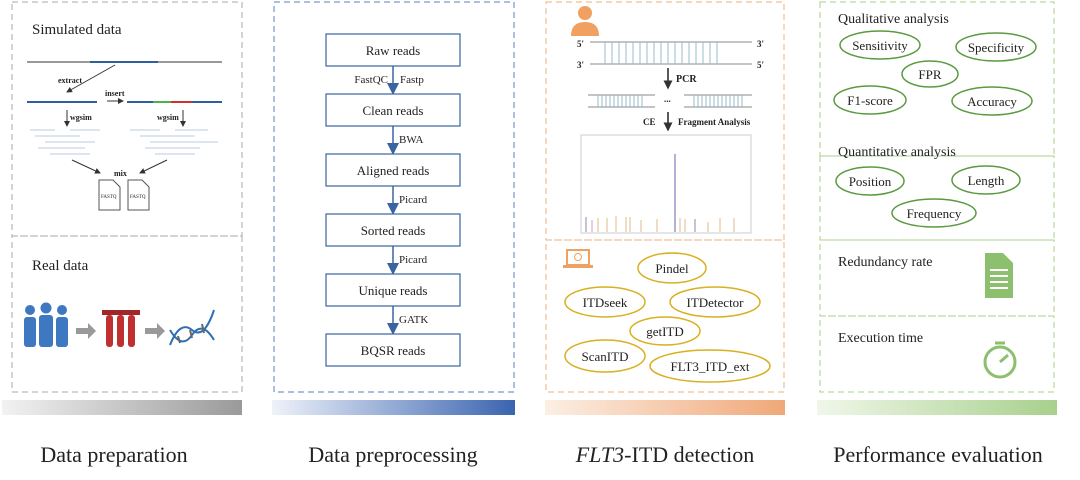 The height and width of the screenshot is (480, 1080). Describe the element at coordinates (120, 173) in the screenshot. I see `mix-label: mix` at that location.